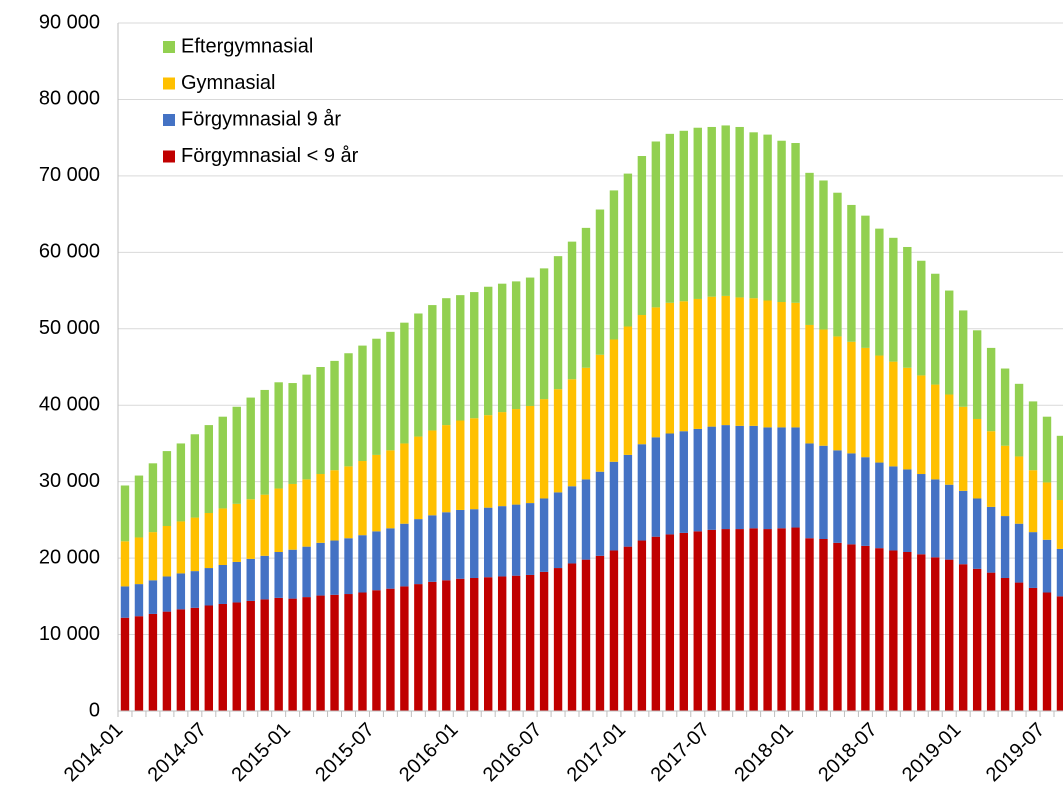  I want to click on legend-label: Förgymnasial < 9 år, so click(270, 156).